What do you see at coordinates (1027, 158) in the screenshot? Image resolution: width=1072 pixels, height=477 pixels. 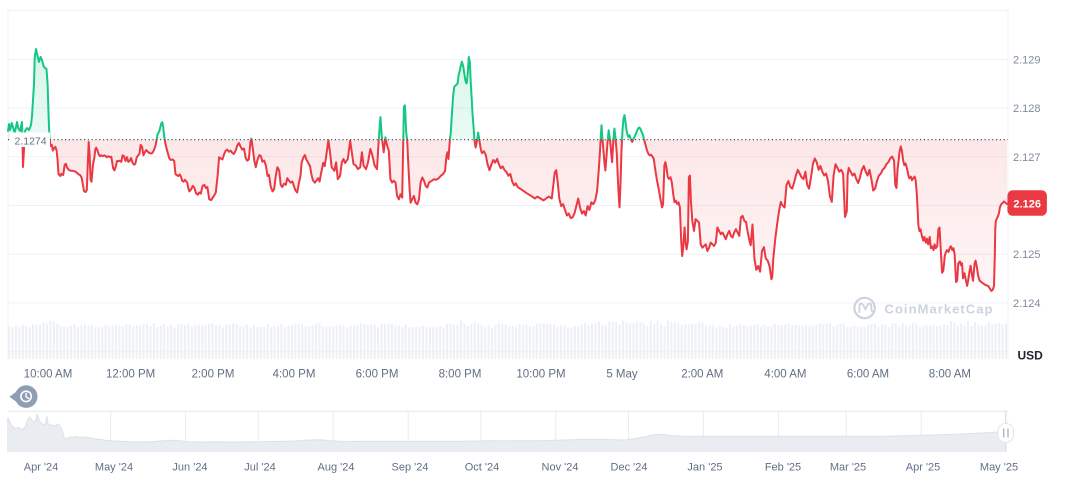 I see `svg-text: 2.127` at bounding box center [1027, 158].